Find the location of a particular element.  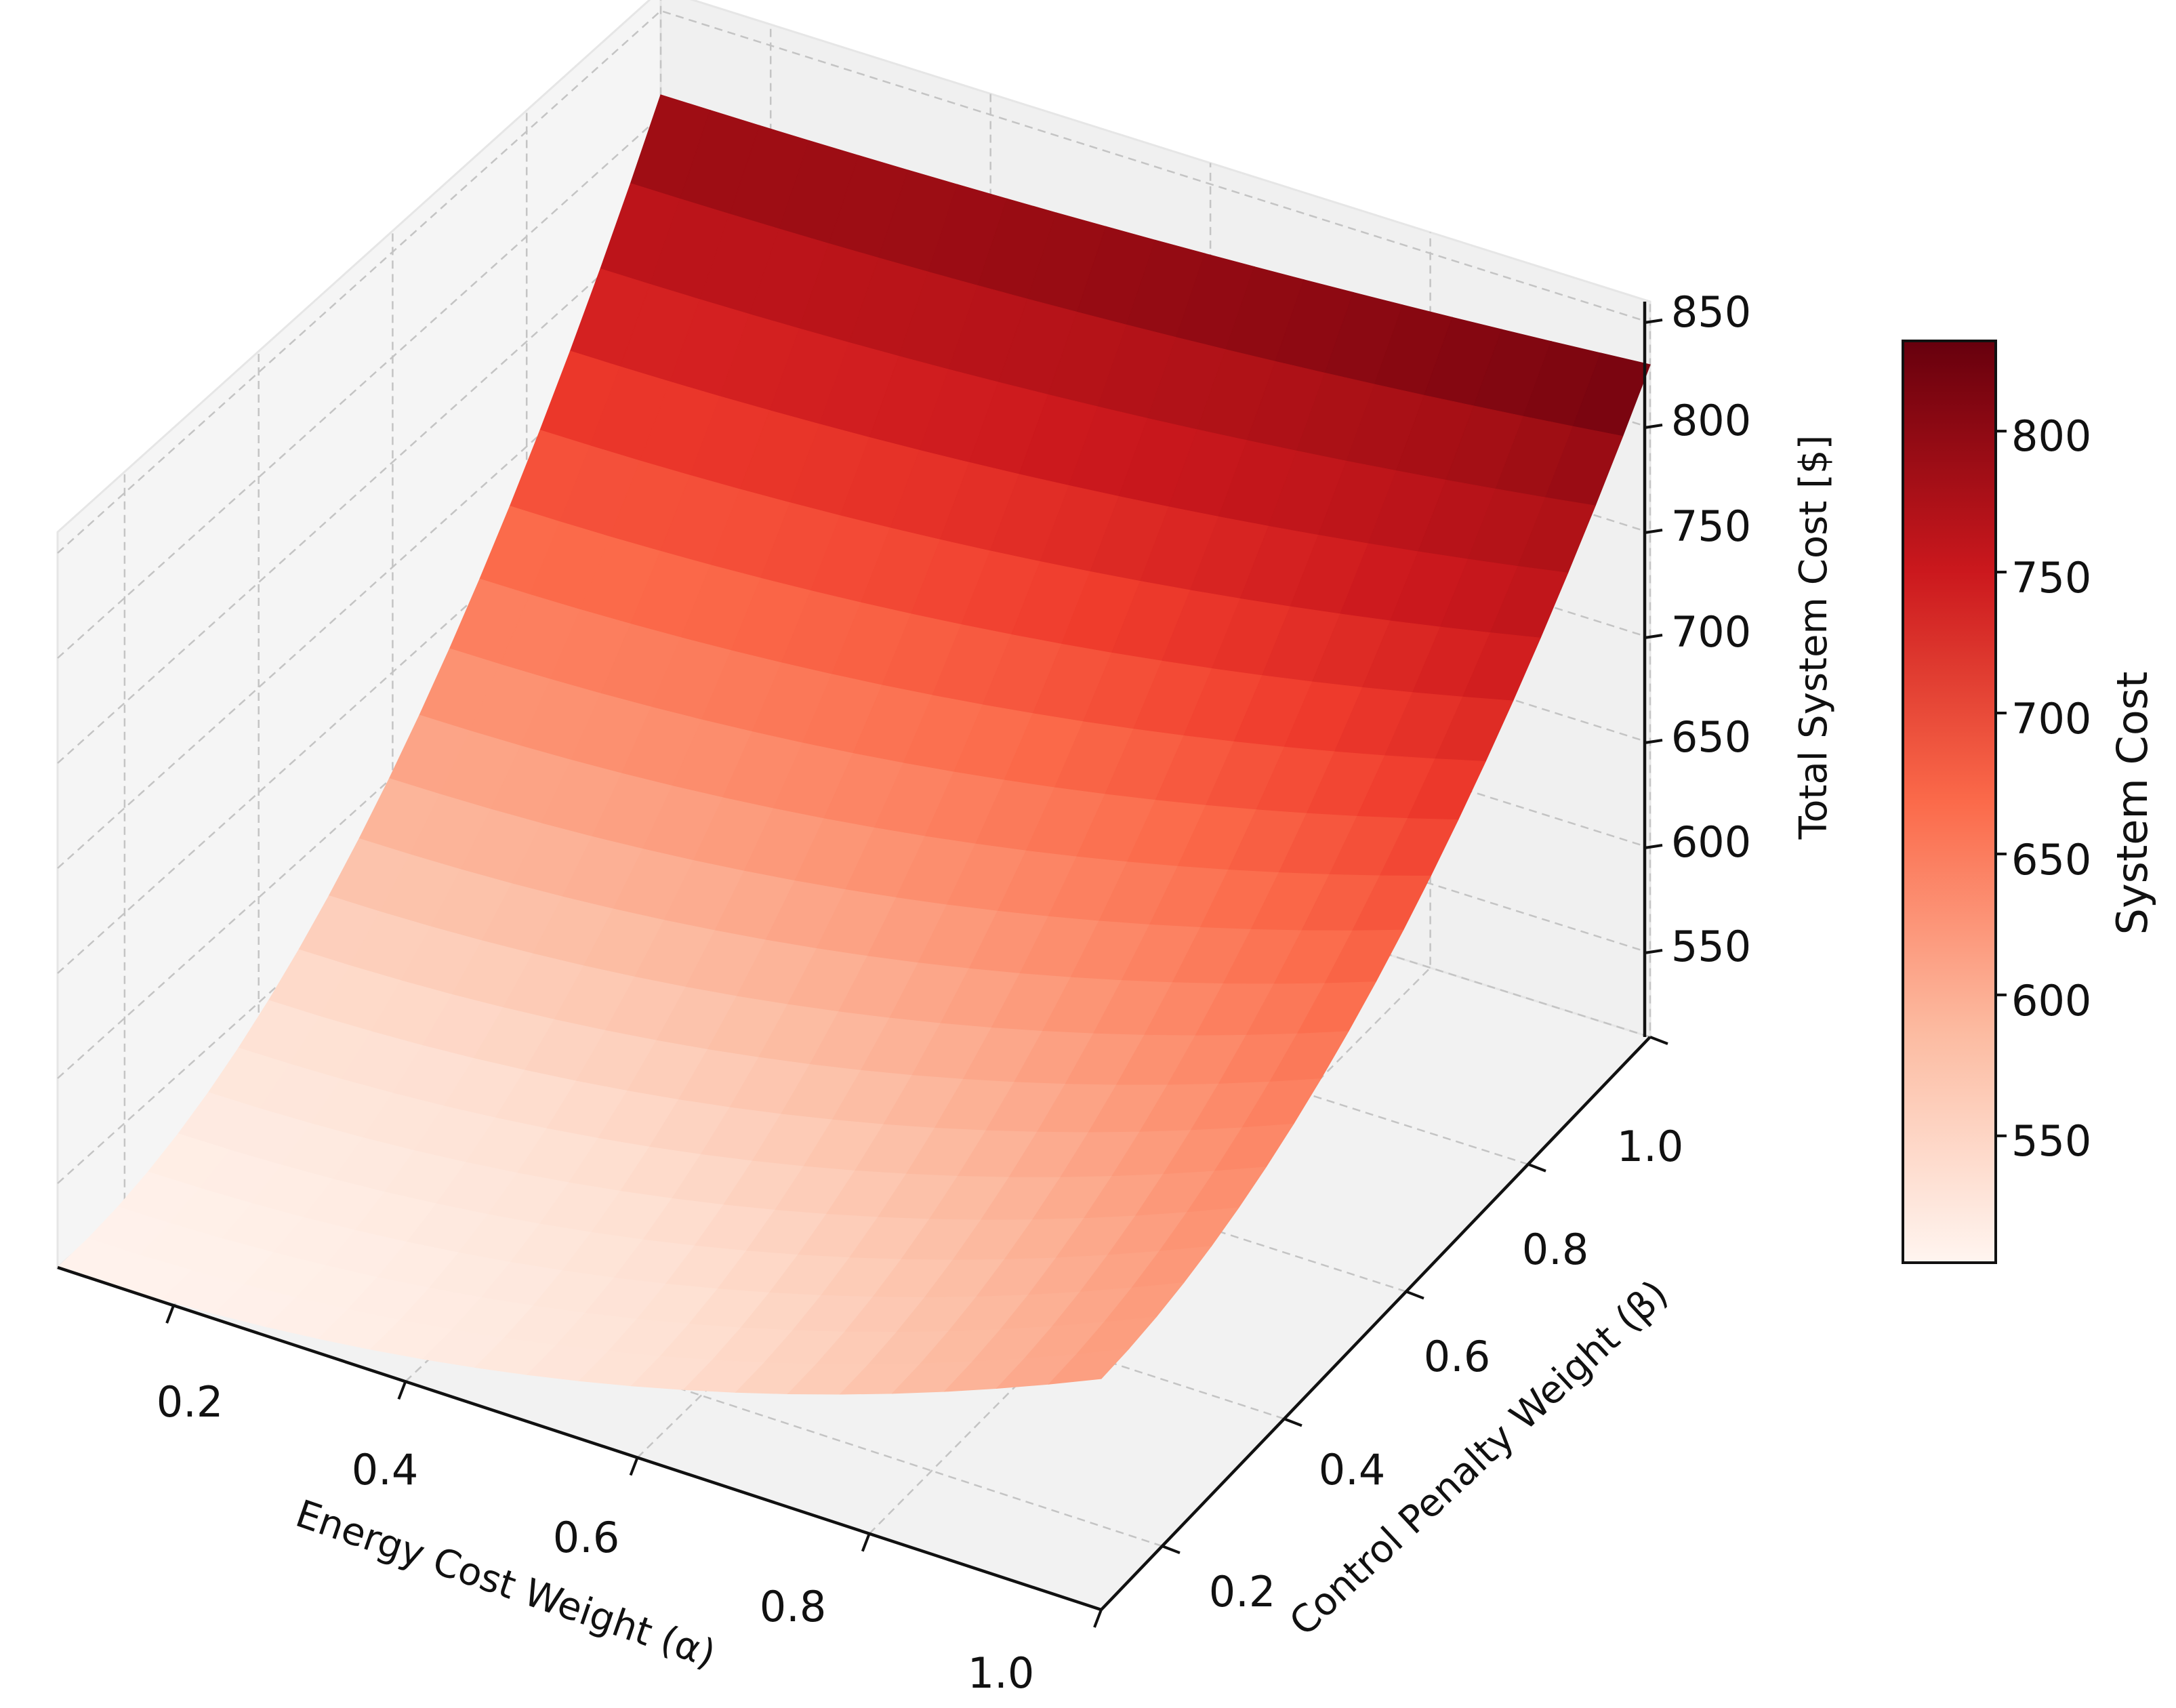

z-tick-label: 850 is located at coordinates (1711, 312).